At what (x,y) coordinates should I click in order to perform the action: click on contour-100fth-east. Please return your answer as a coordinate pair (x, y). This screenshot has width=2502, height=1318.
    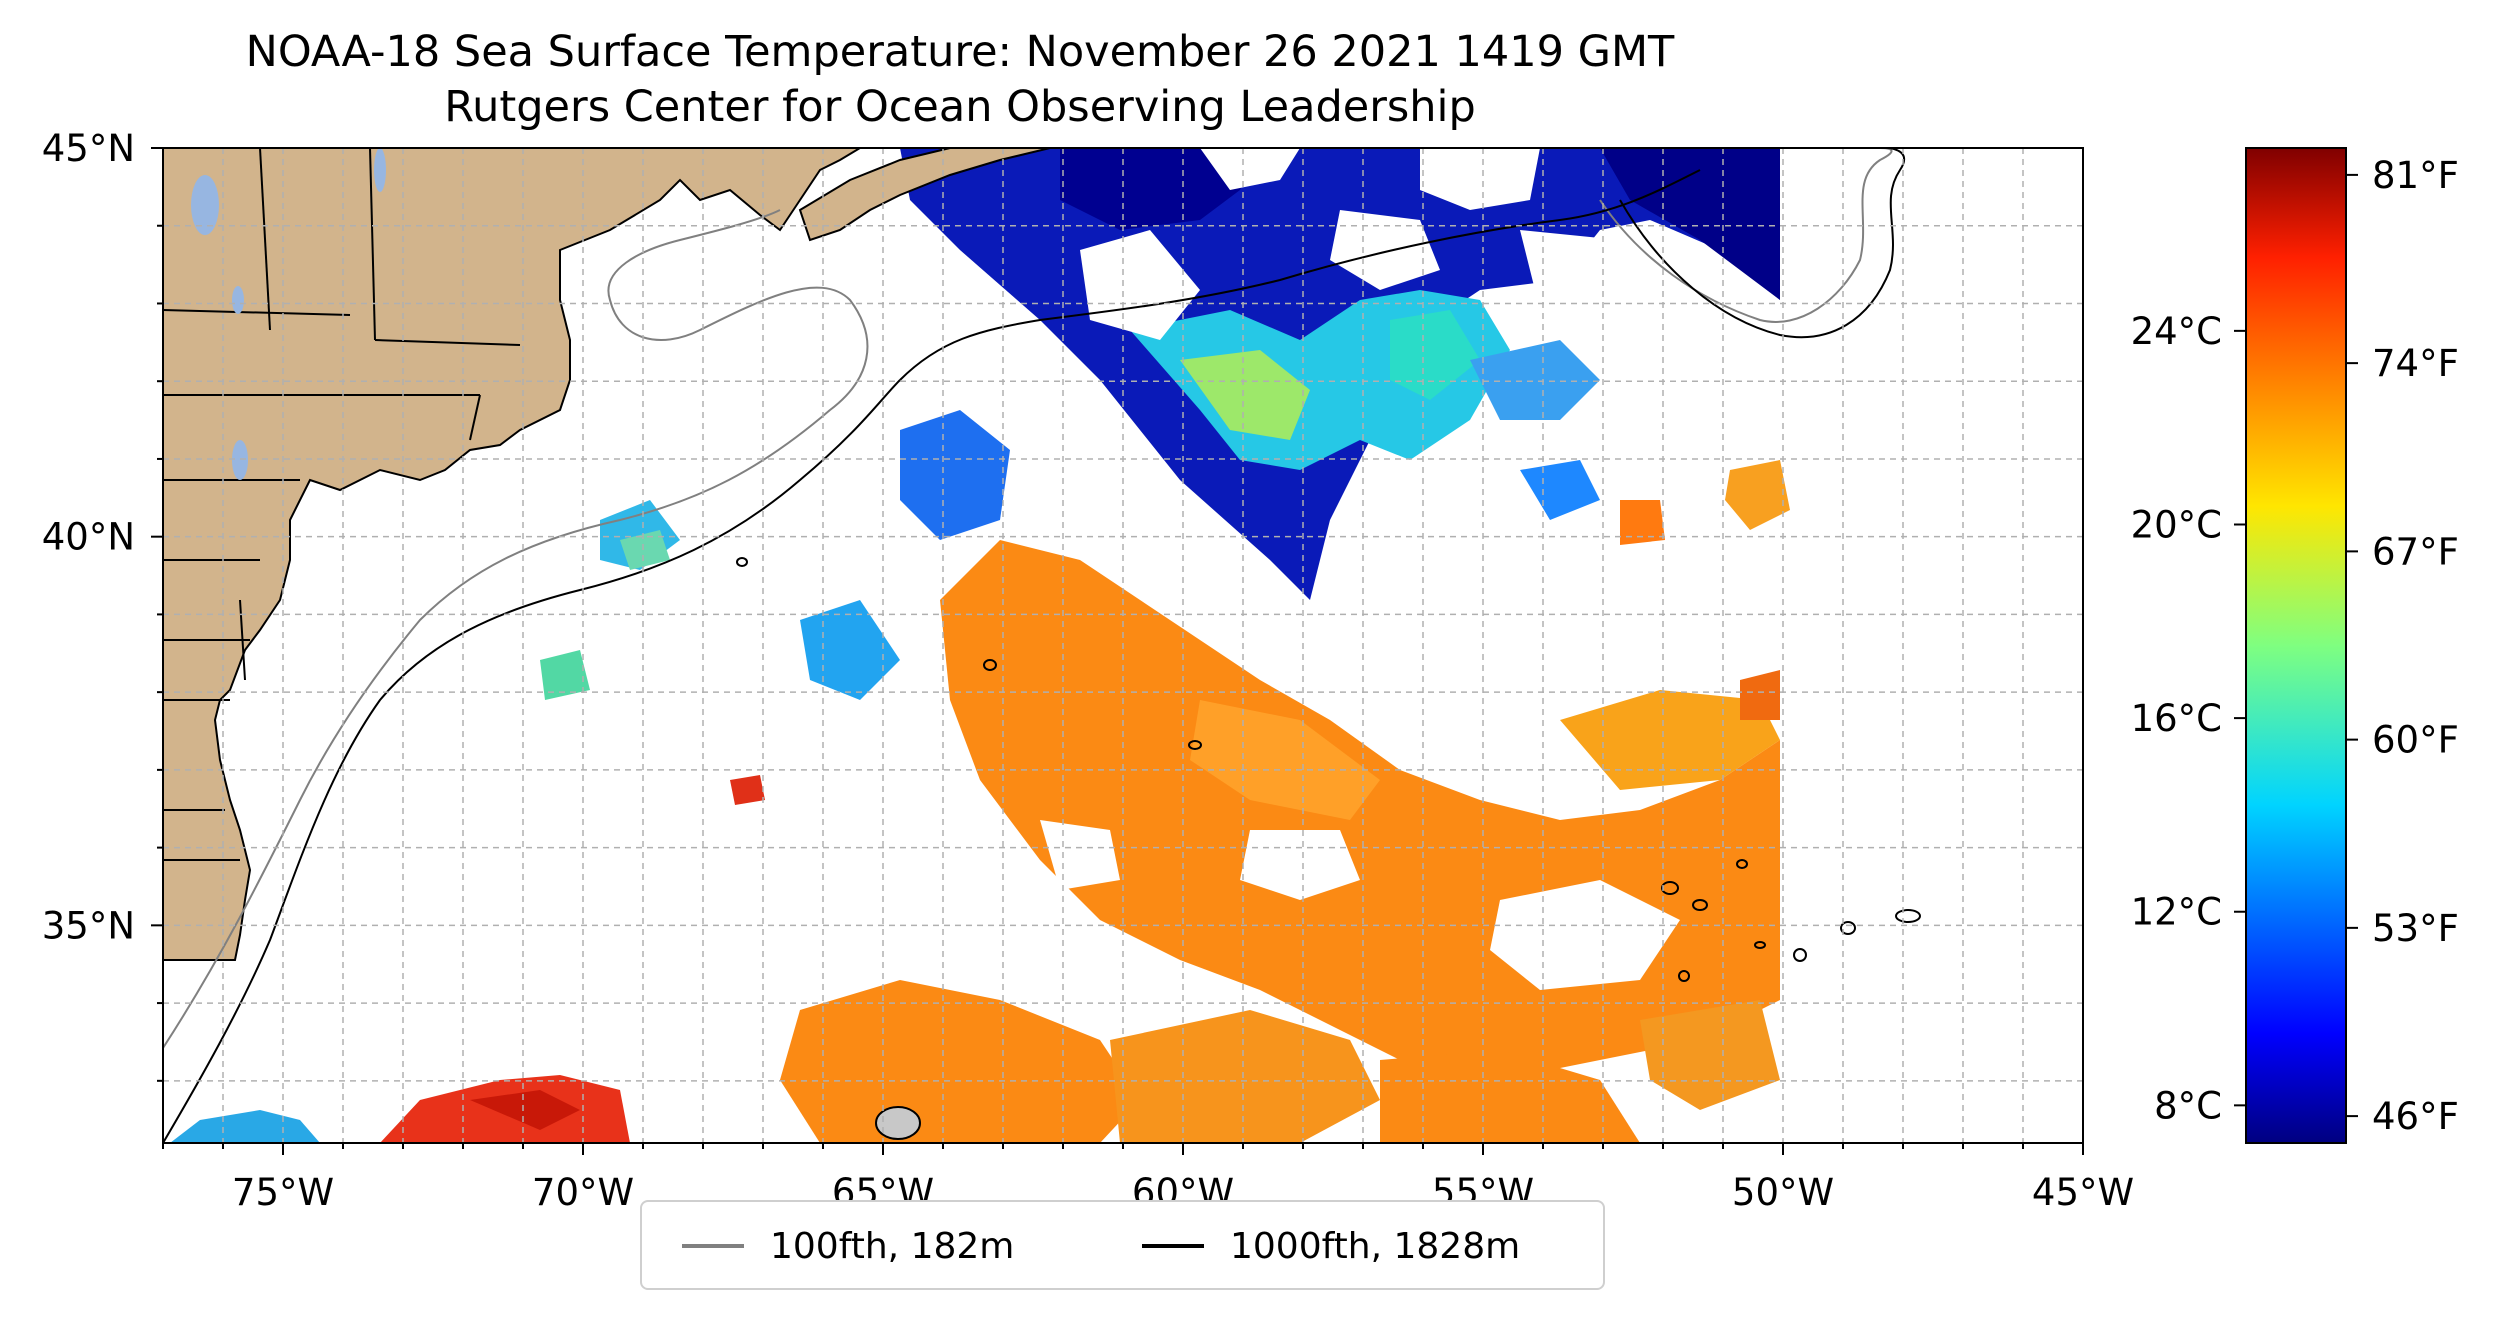
    Looking at the image, I should click on (1746, 235).